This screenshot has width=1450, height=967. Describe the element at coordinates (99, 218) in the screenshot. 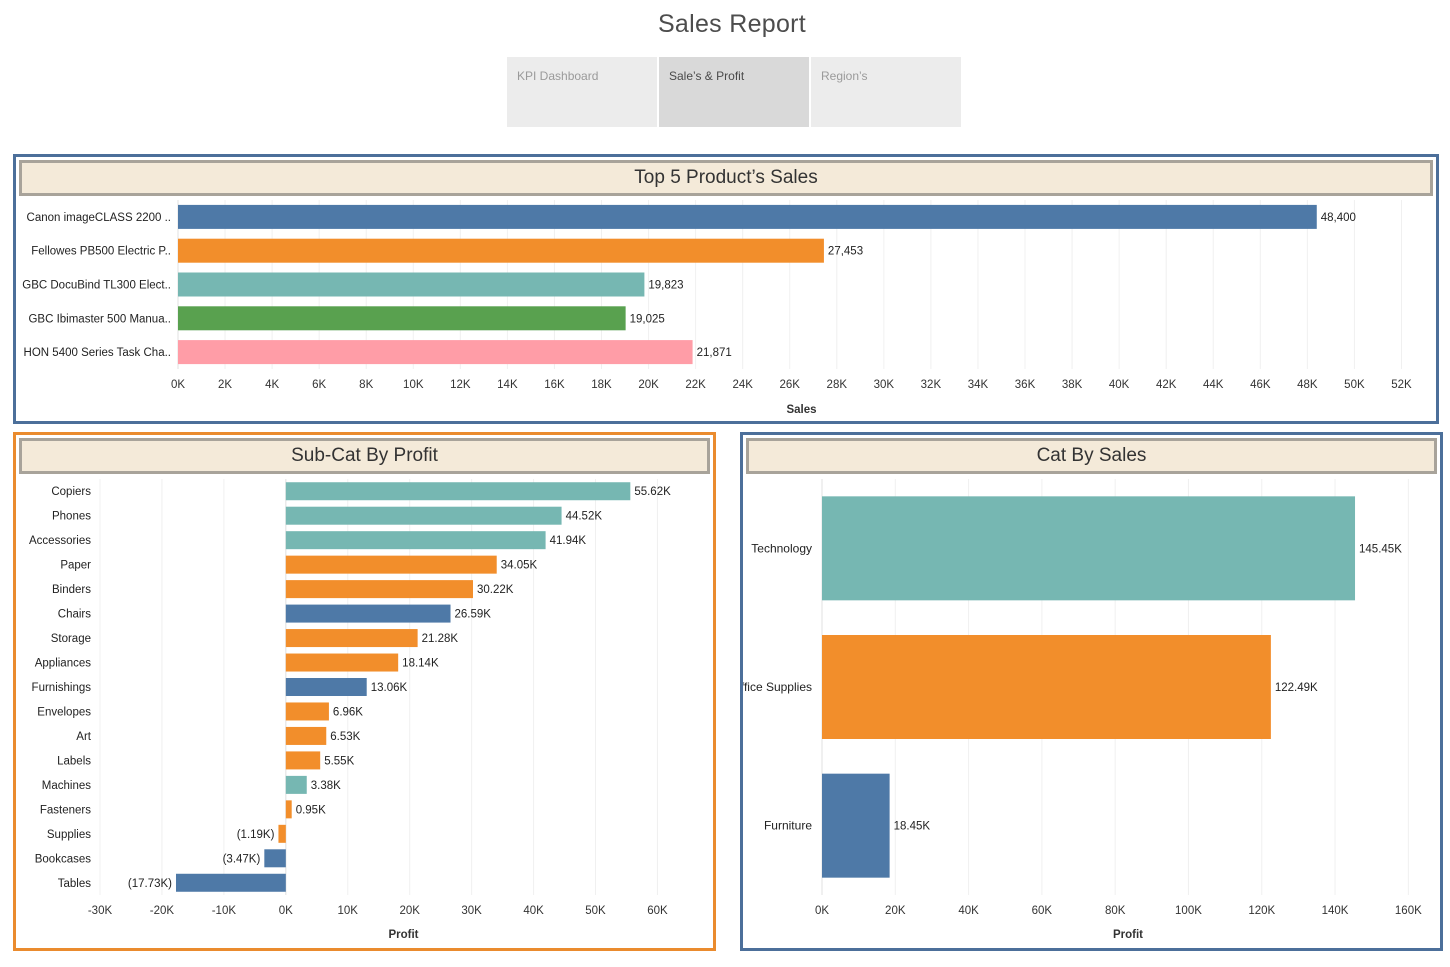

I see `product-label: Canon imageCLASS 2200 ..` at that location.